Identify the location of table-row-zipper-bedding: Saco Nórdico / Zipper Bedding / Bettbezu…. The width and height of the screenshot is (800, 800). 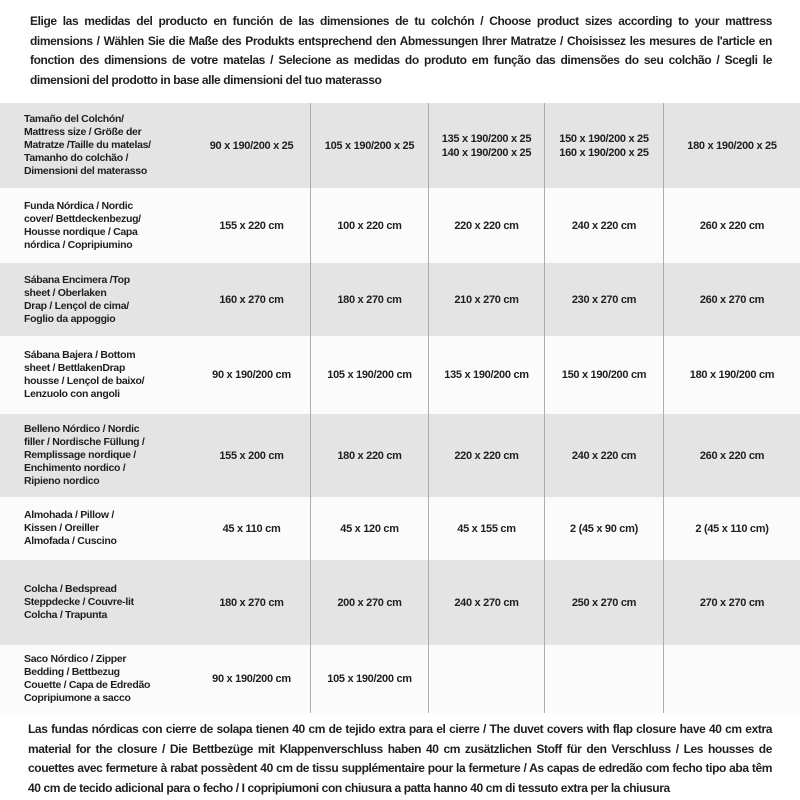
(400, 679).